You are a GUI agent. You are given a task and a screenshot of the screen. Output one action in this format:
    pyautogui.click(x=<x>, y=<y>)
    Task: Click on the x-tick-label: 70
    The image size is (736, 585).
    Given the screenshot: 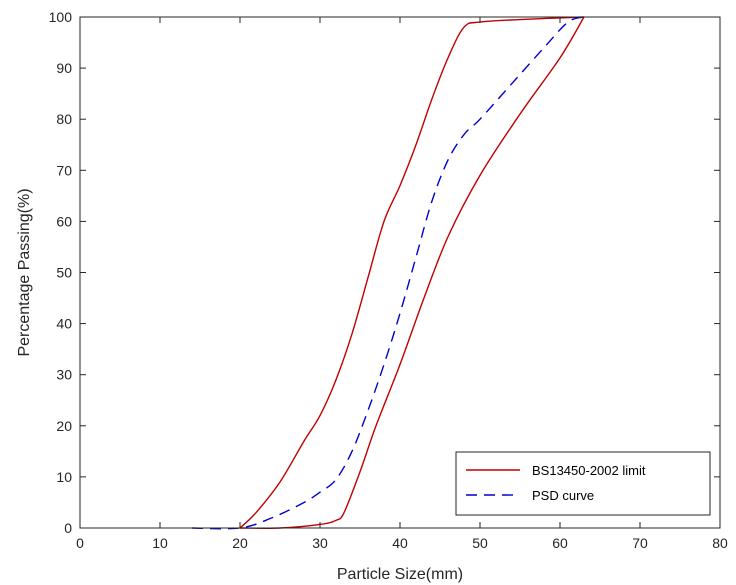 What is the action you would take?
    pyautogui.click(x=640, y=543)
    